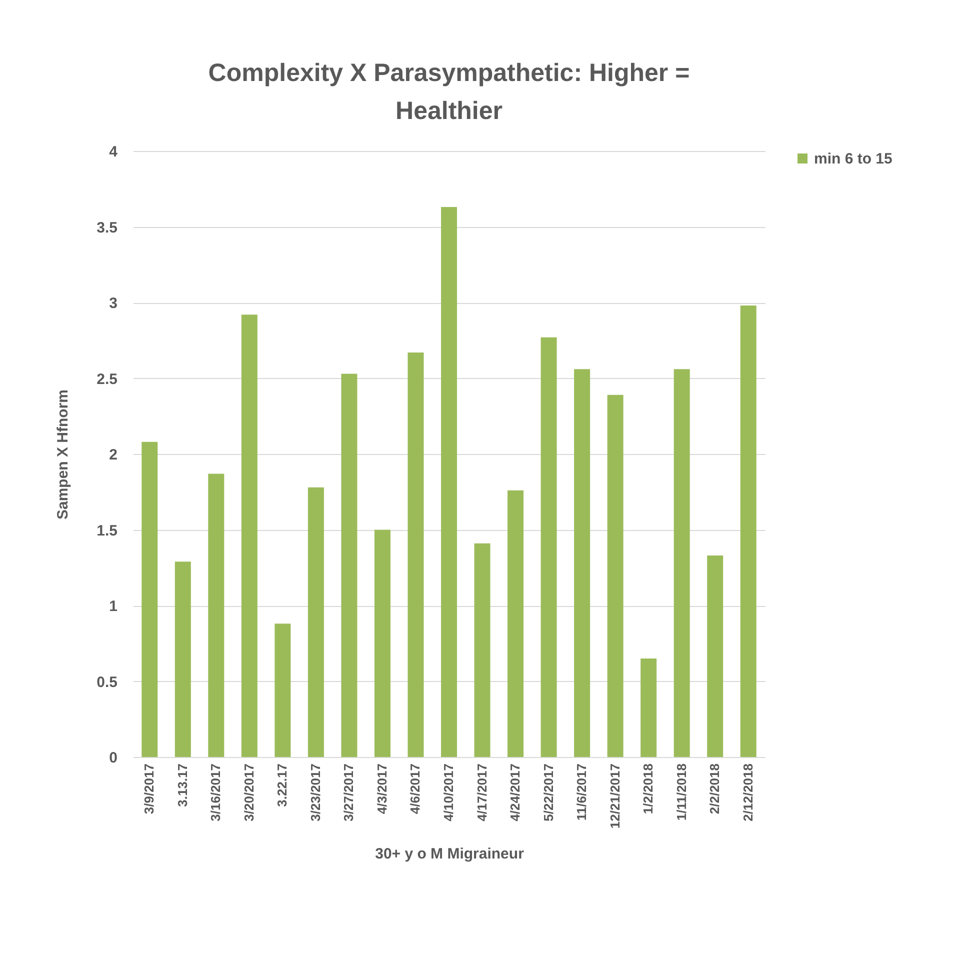 The image size is (953, 961). What do you see at coordinates (113, 455) in the screenshot?
I see `y-tick-label: 2` at bounding box center [113, 455].